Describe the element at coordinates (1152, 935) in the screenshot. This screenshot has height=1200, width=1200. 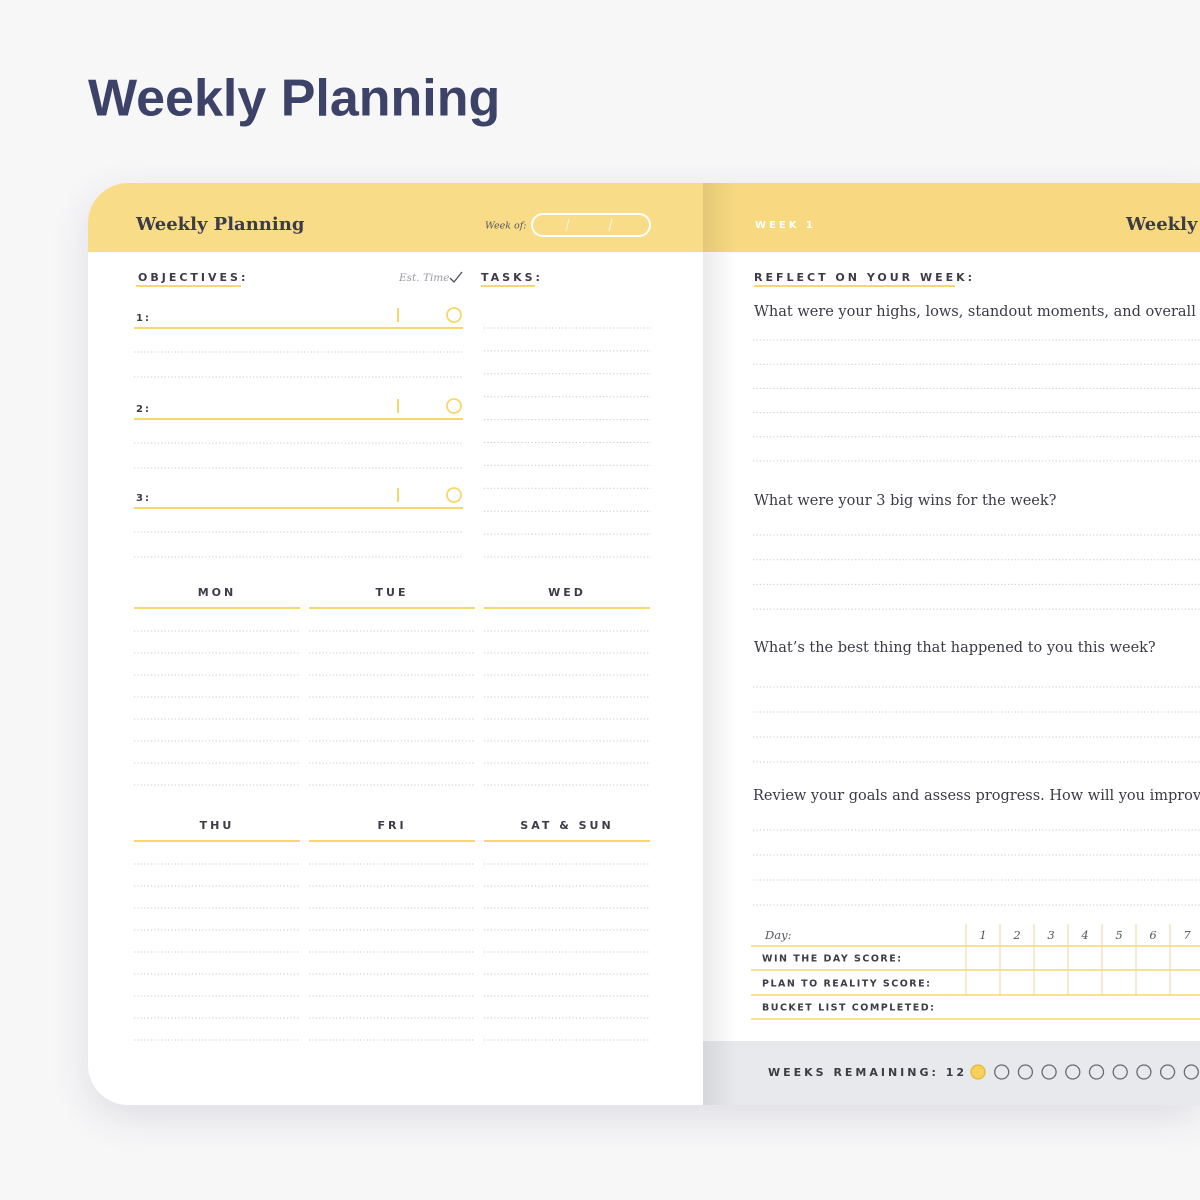
I see `day-number: 6` at that location.